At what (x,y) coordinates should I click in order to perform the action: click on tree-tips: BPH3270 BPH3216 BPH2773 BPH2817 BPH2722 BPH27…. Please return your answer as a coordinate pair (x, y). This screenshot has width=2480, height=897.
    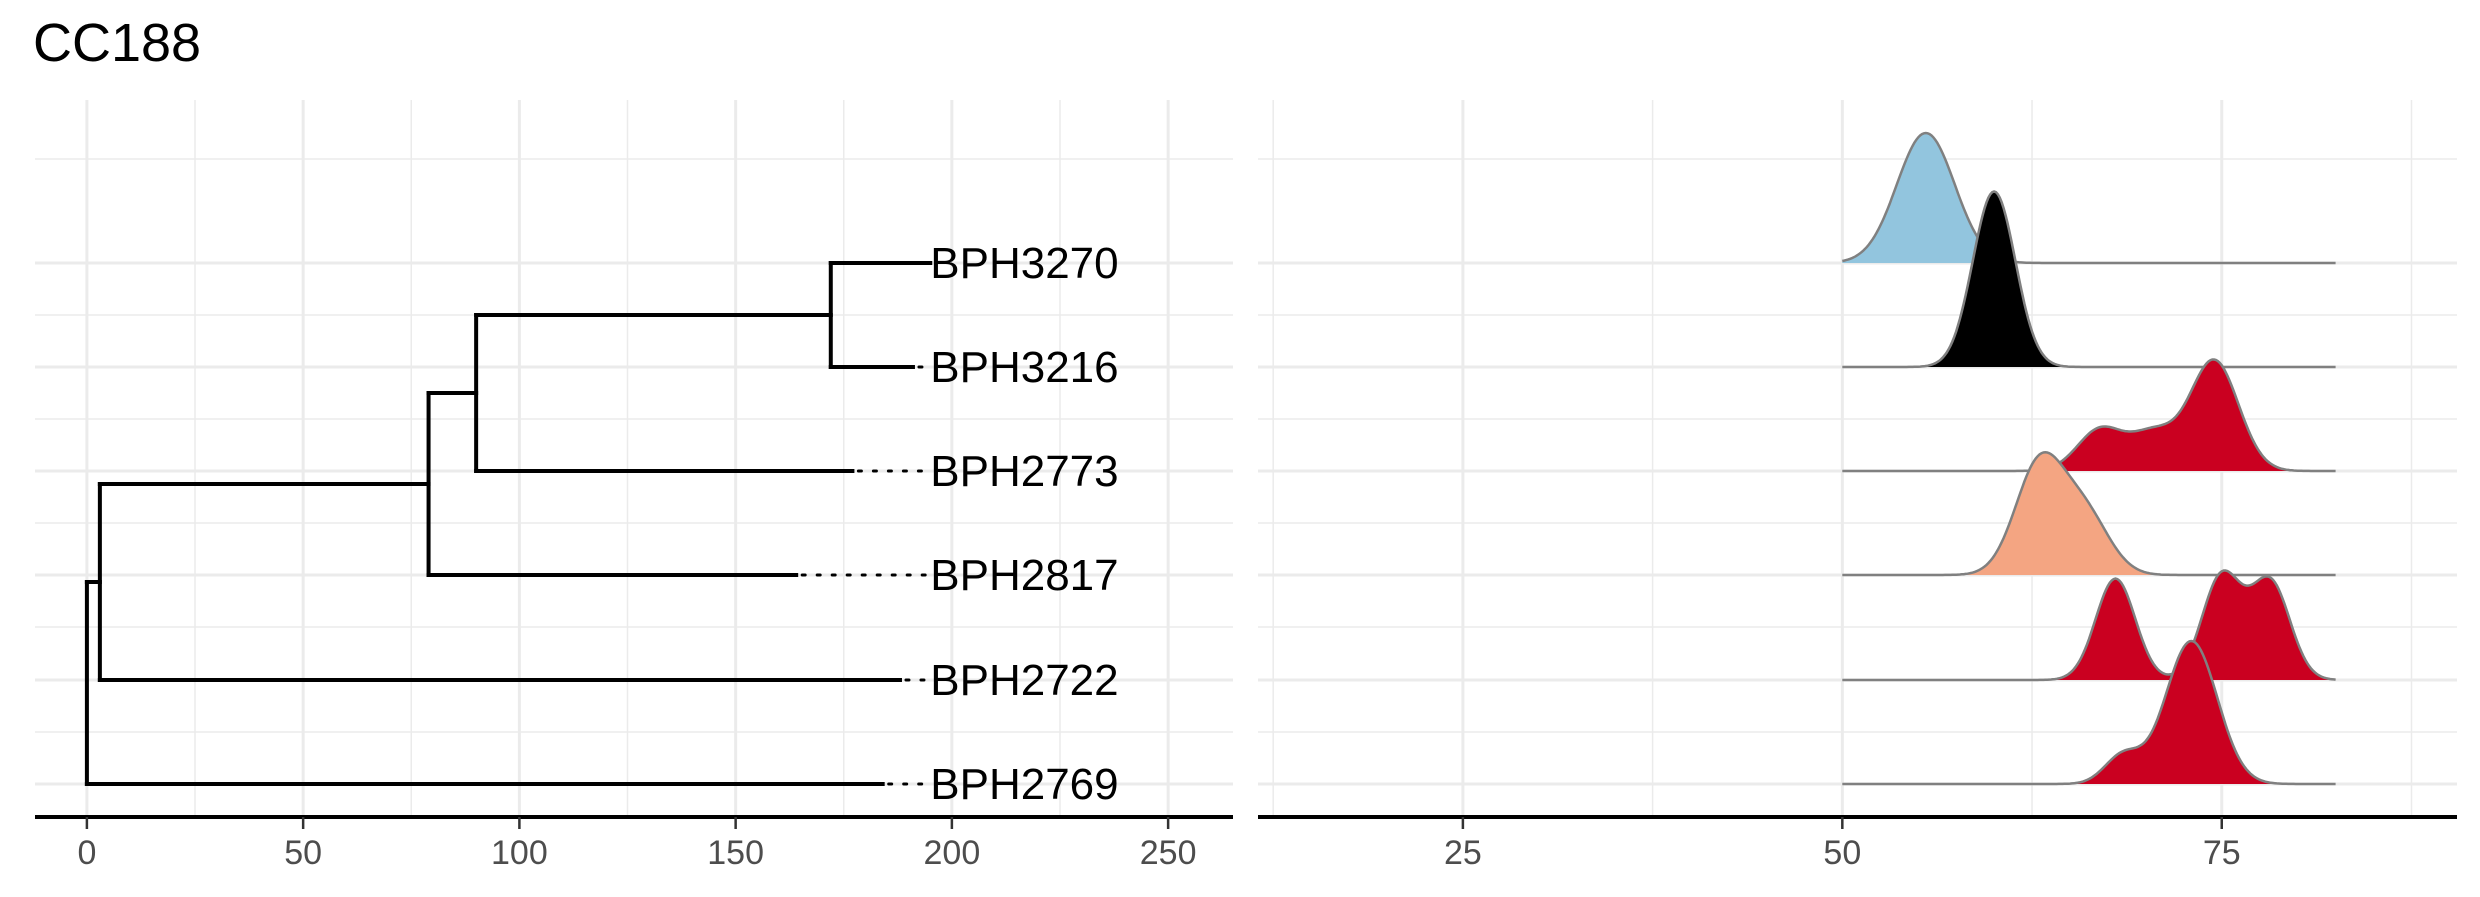
    Looking at the image, I should click on (959, 524).